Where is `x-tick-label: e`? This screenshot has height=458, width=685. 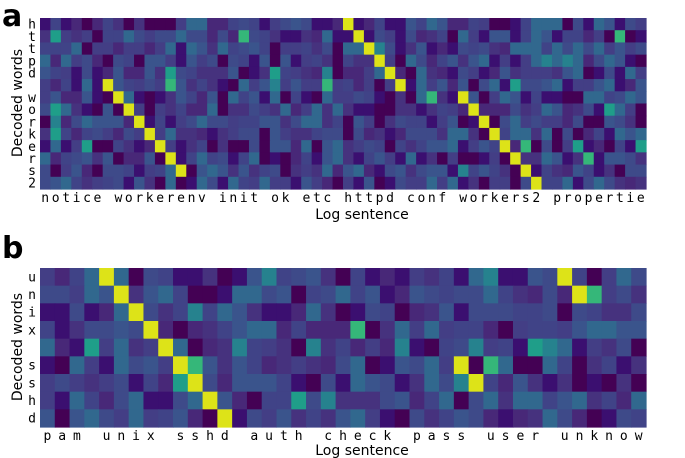 x-tick-label: e is located at coordinates (307, 198).